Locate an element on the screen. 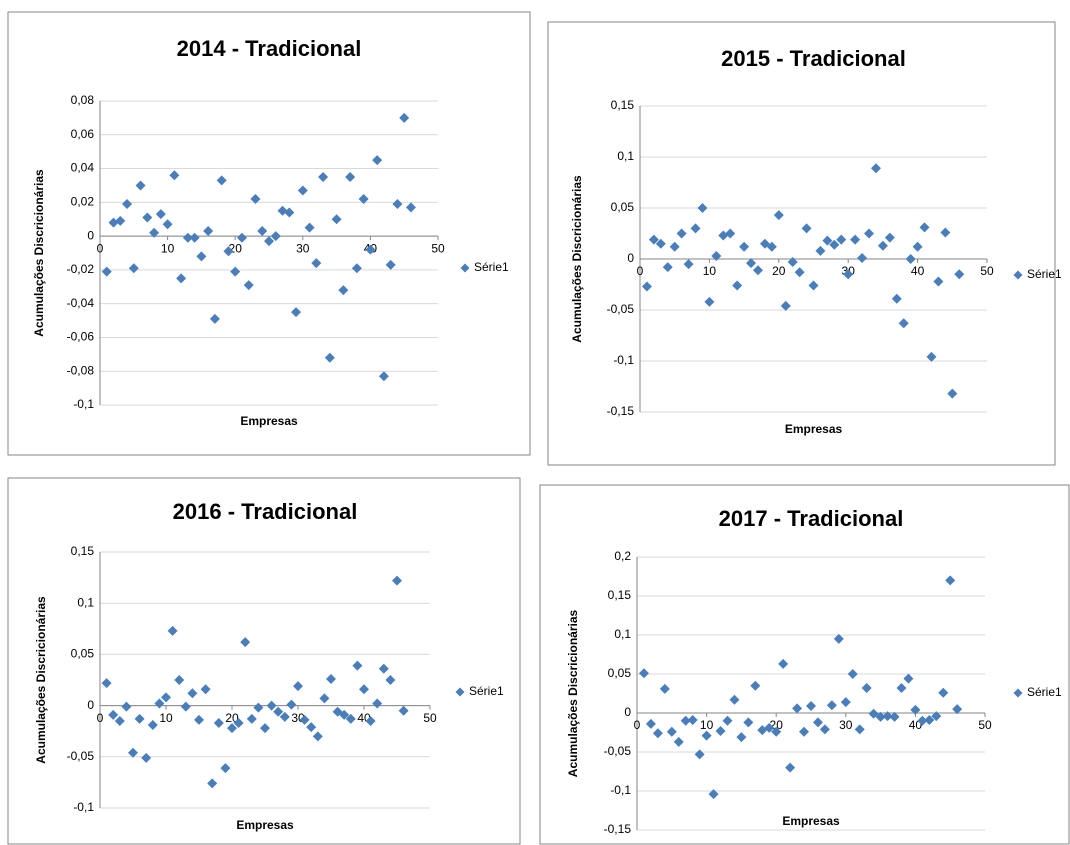 The image size is (1070, 845). y-tick-label: -0,15 is located at coordinates (621, 411).